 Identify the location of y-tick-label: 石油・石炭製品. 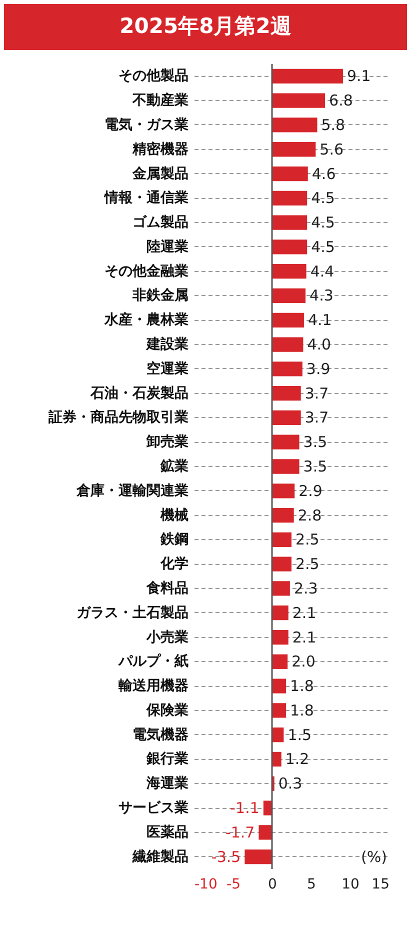
(139, 393).